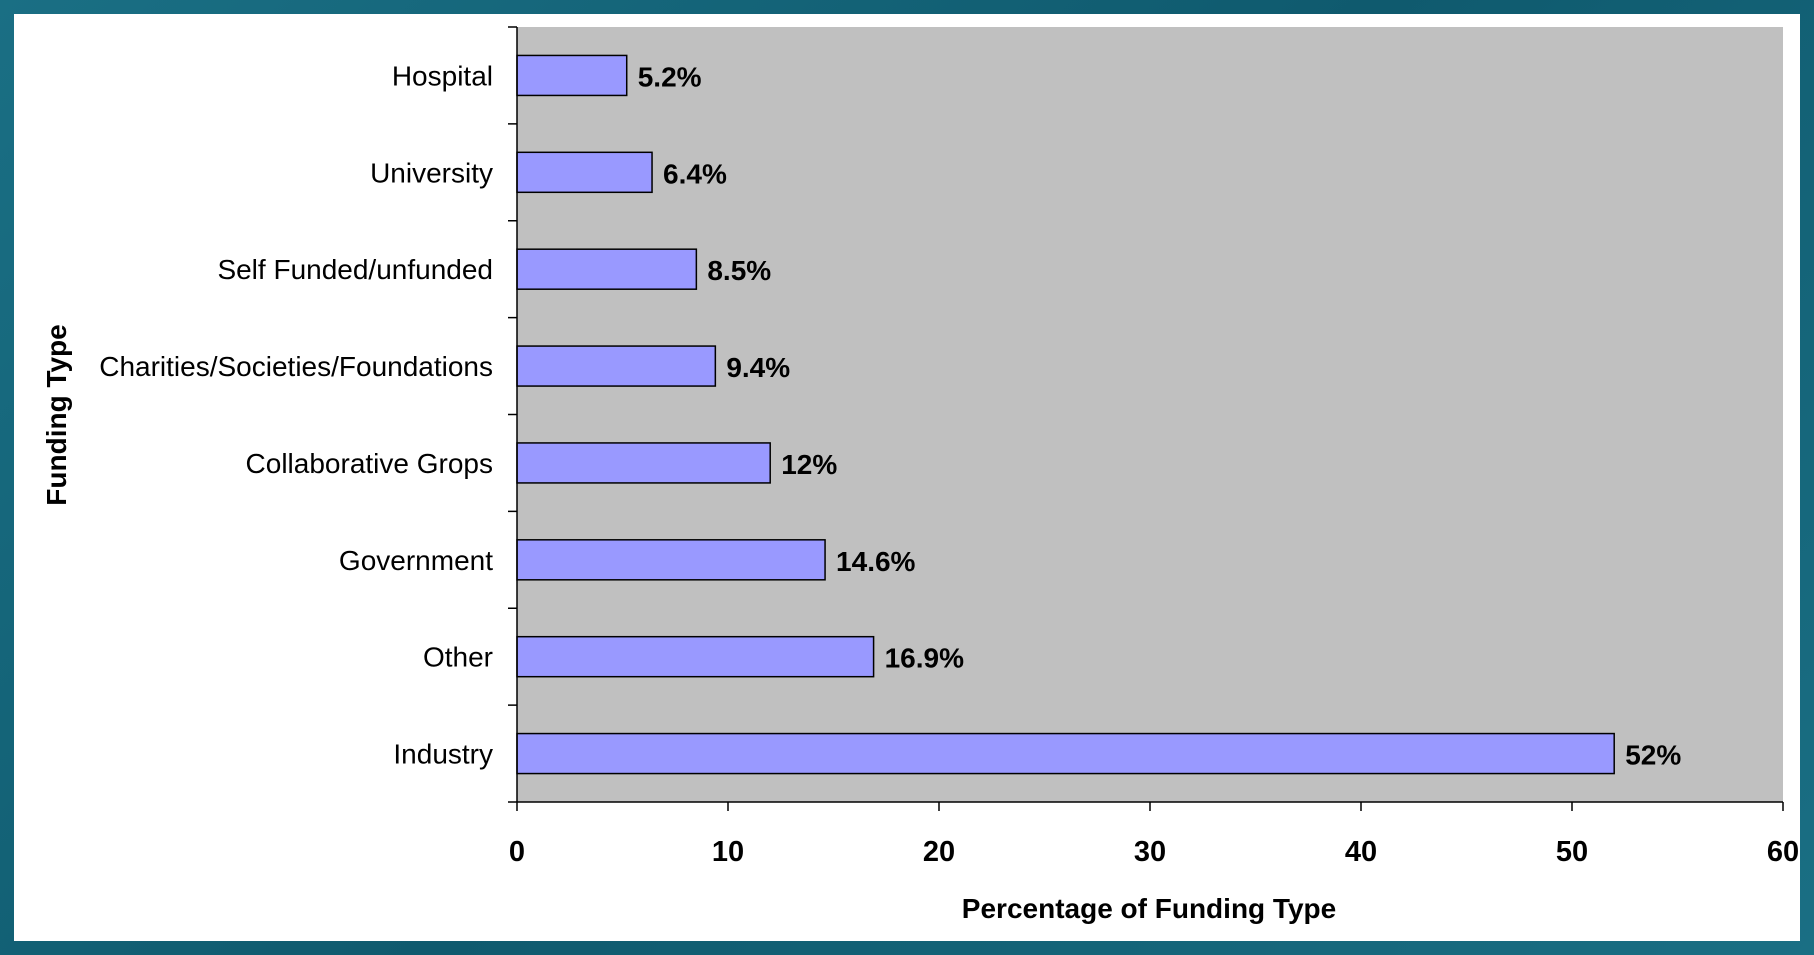  I want to click on category-label: Industry, so click(443, 754).